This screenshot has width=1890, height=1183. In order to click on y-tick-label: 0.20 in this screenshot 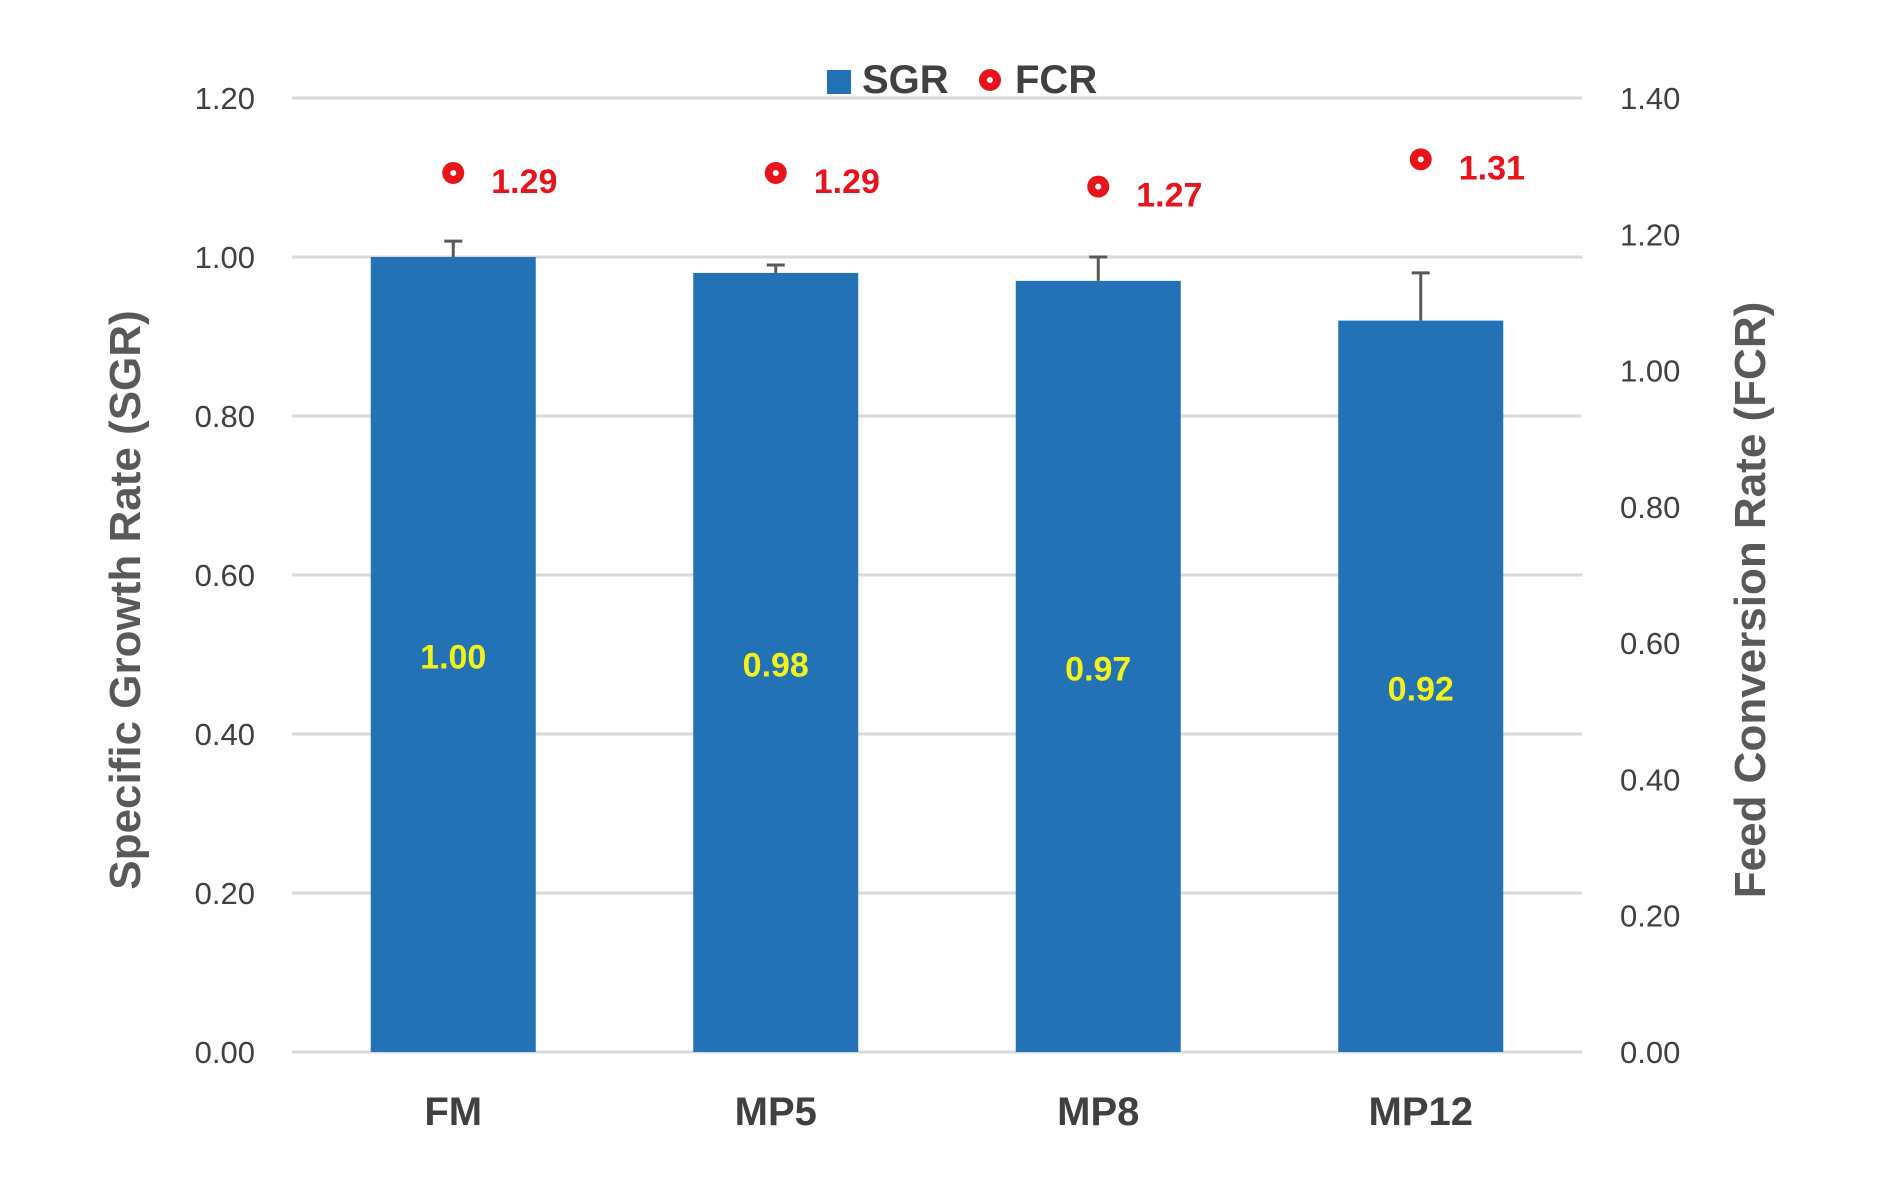, I will do `click(225, 893)`.